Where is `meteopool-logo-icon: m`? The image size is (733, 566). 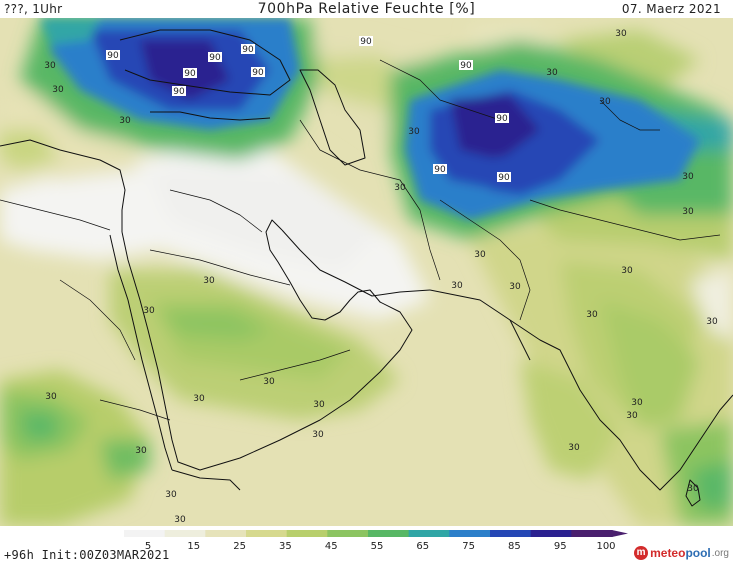
meteopool-logo-icon: m is located at coordinates (641, 553).